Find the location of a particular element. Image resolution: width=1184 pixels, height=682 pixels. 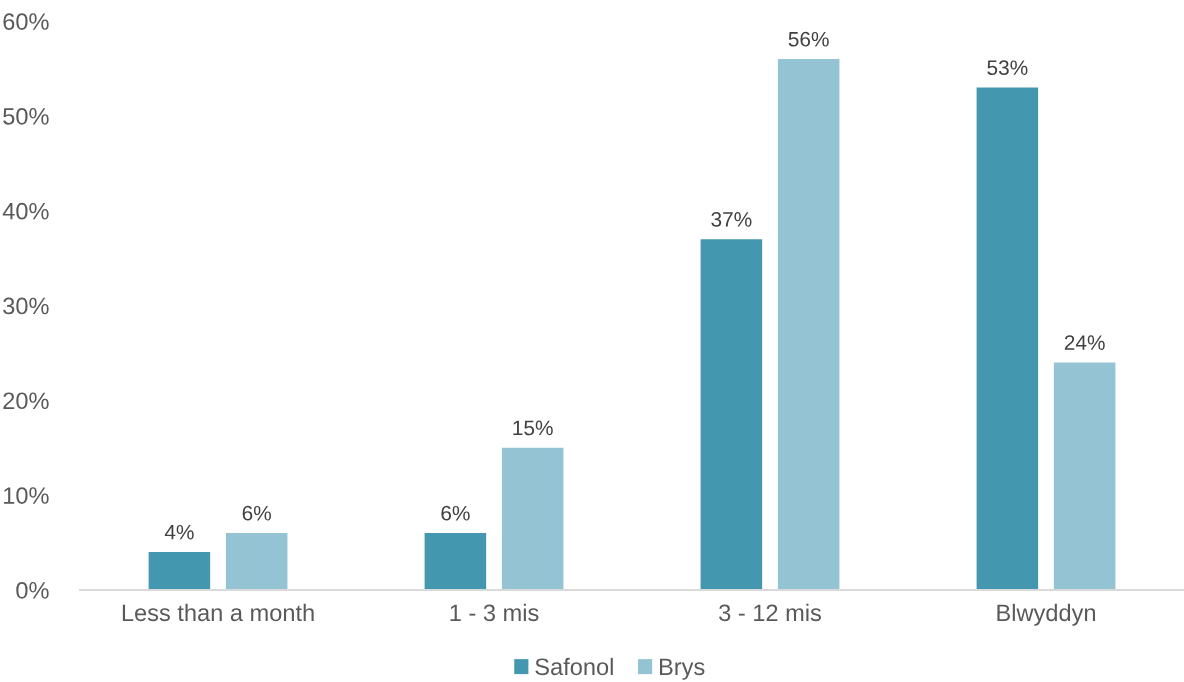

x-tick-label: 3 - 12 mis is located at coordinates (770, 612).